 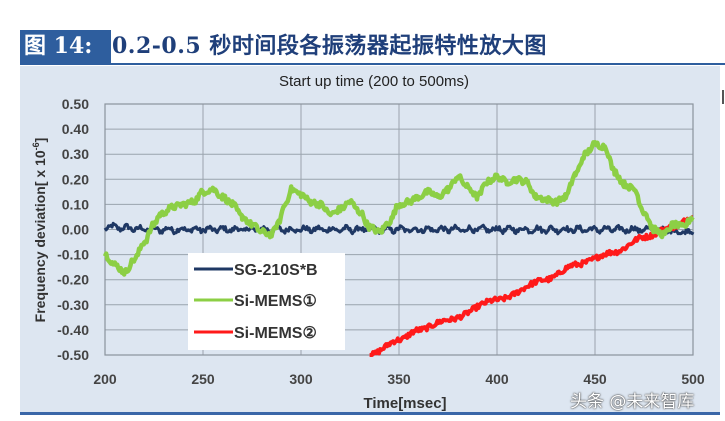 I want to click on y-axis-label-exponent: -6, so click(x=36, y=146).